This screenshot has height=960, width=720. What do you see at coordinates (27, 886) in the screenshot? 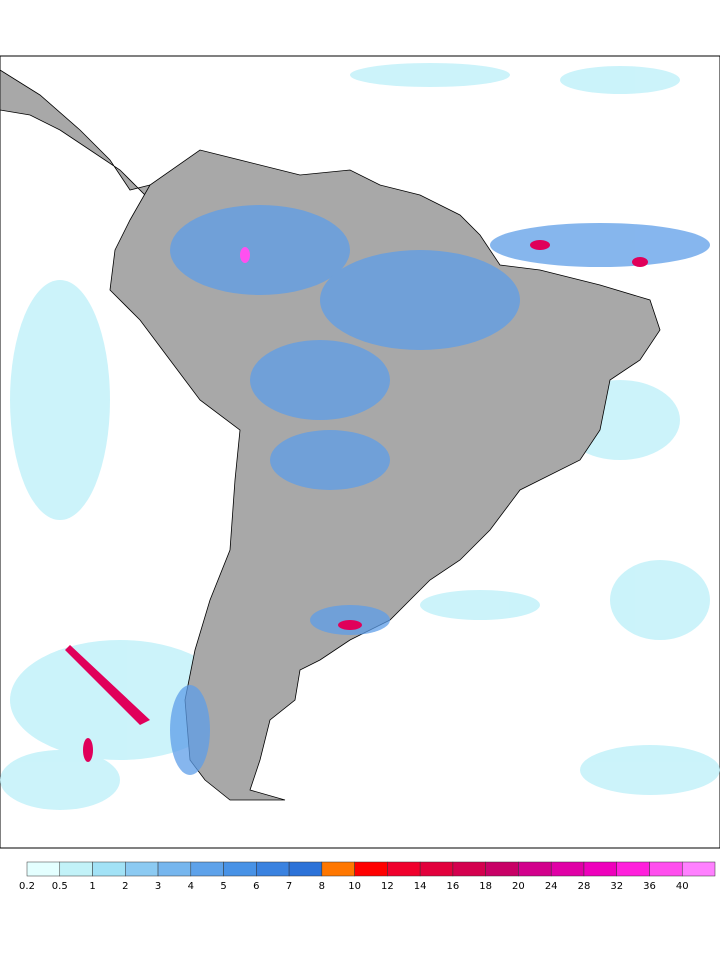
I see `colorbar-label: 0.2` at bounding box center [27, 886].